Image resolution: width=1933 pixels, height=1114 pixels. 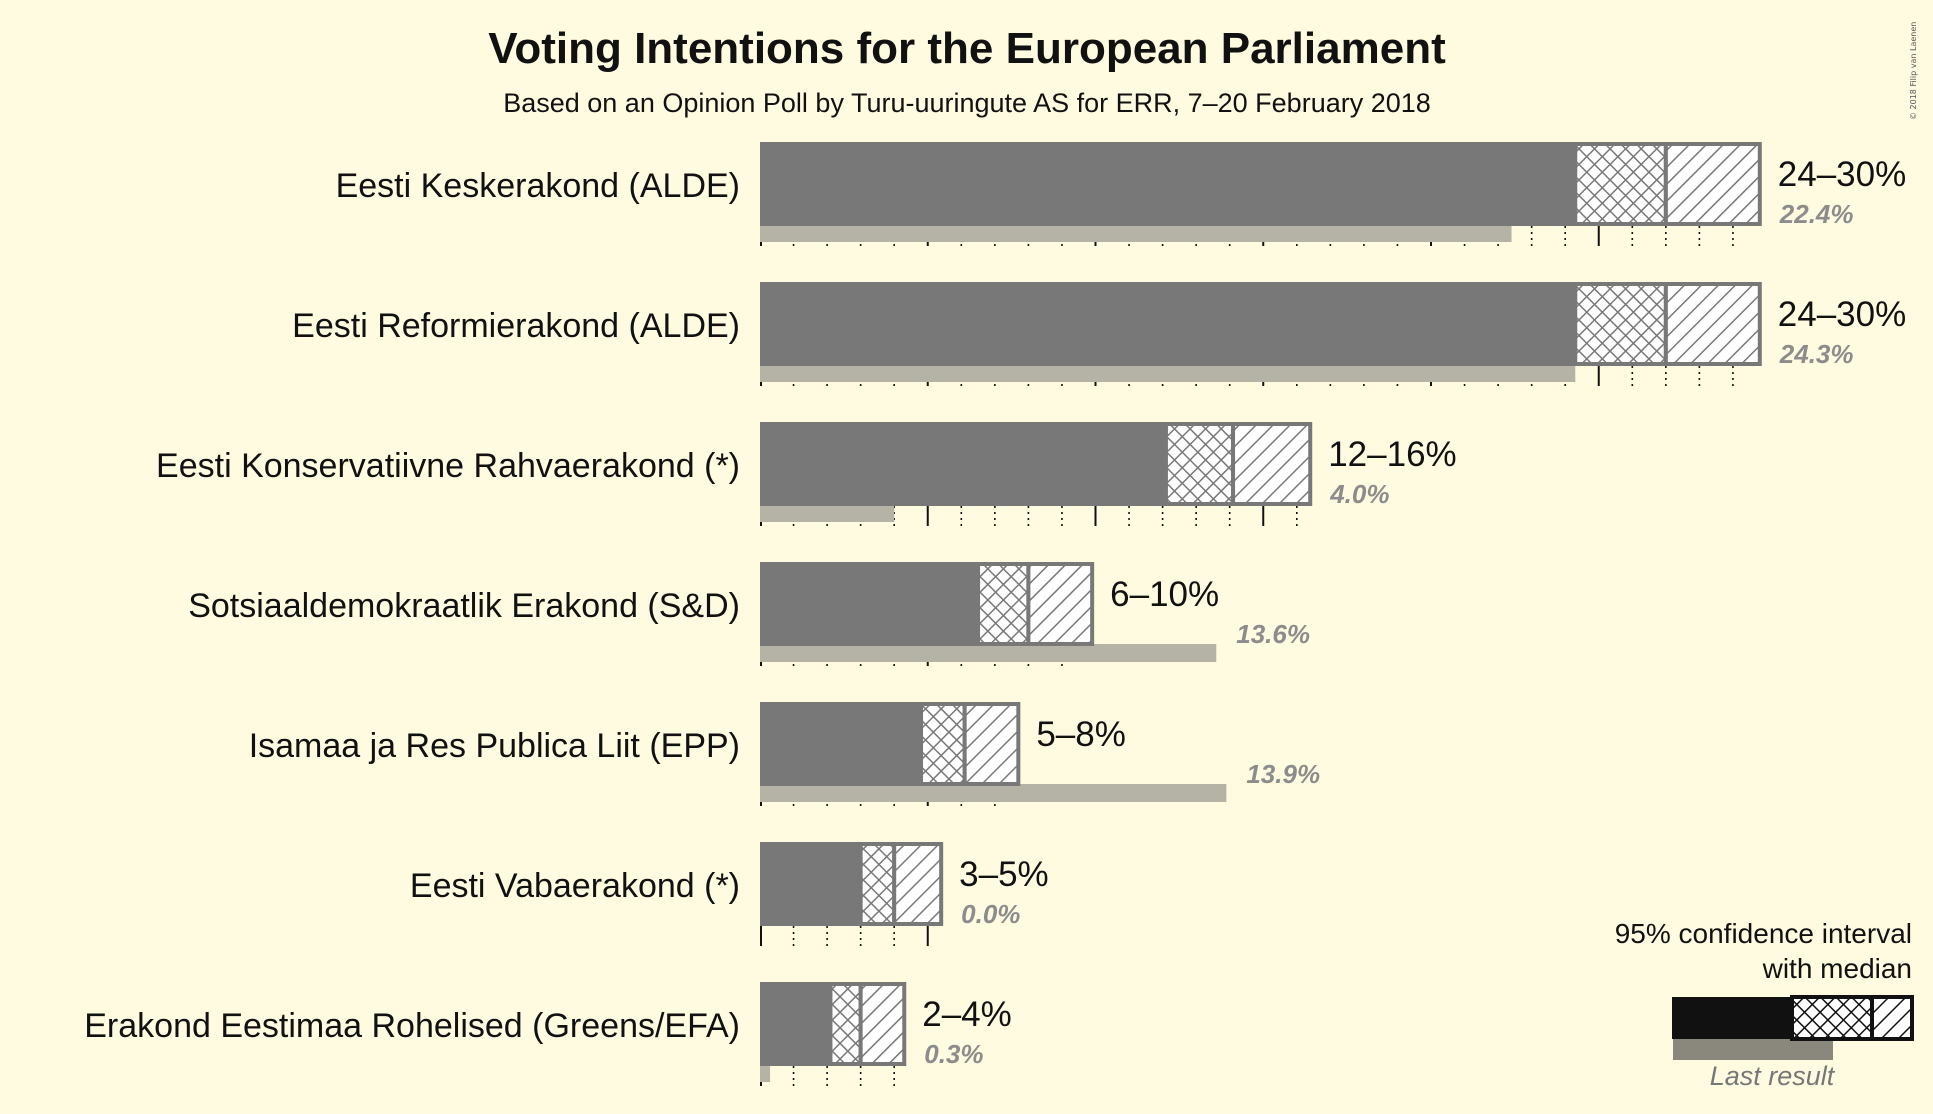 What do you see at coordinates (990, 914) in the screenshot?
I see `last-result-label: 0.0%` at bounding box center [990, 914].